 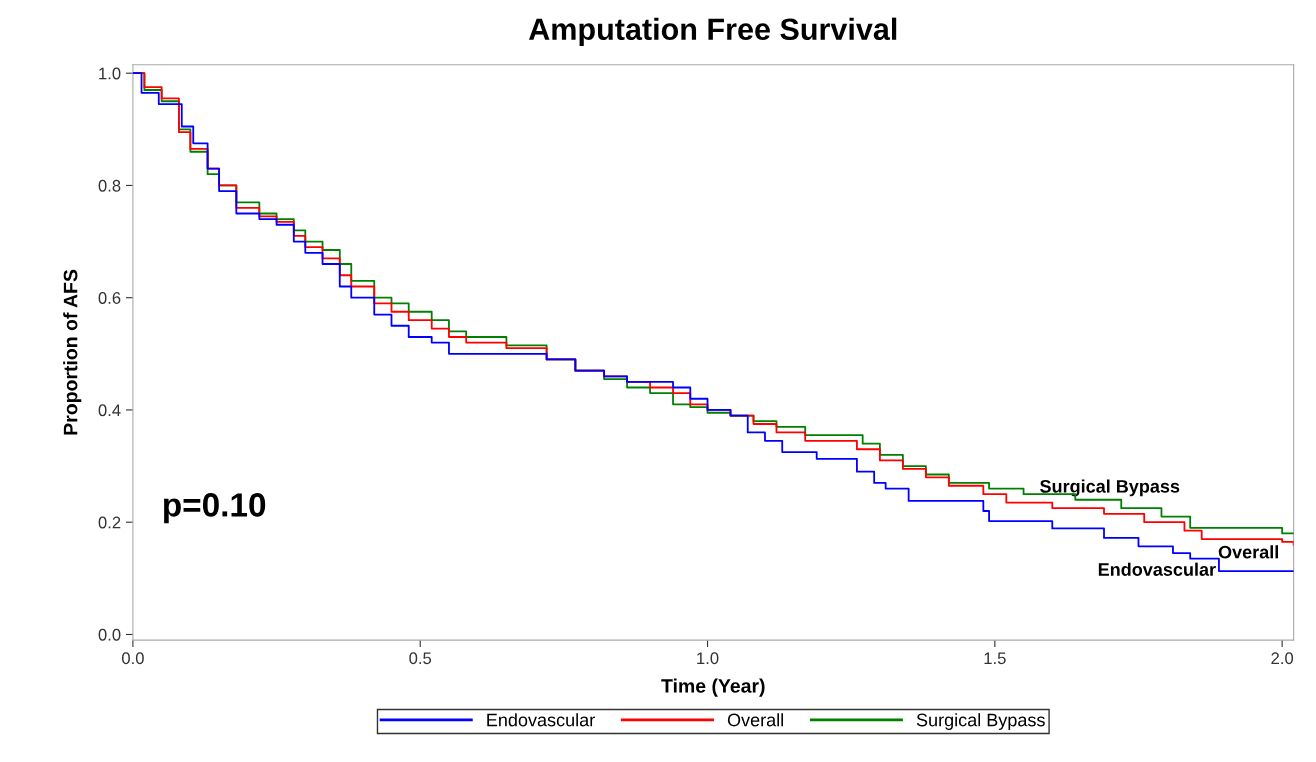 What do you see at coordinates (109, 522) in the screenshot?
I see `y-tick-label: 0.2` at bounding box center [109, 522].